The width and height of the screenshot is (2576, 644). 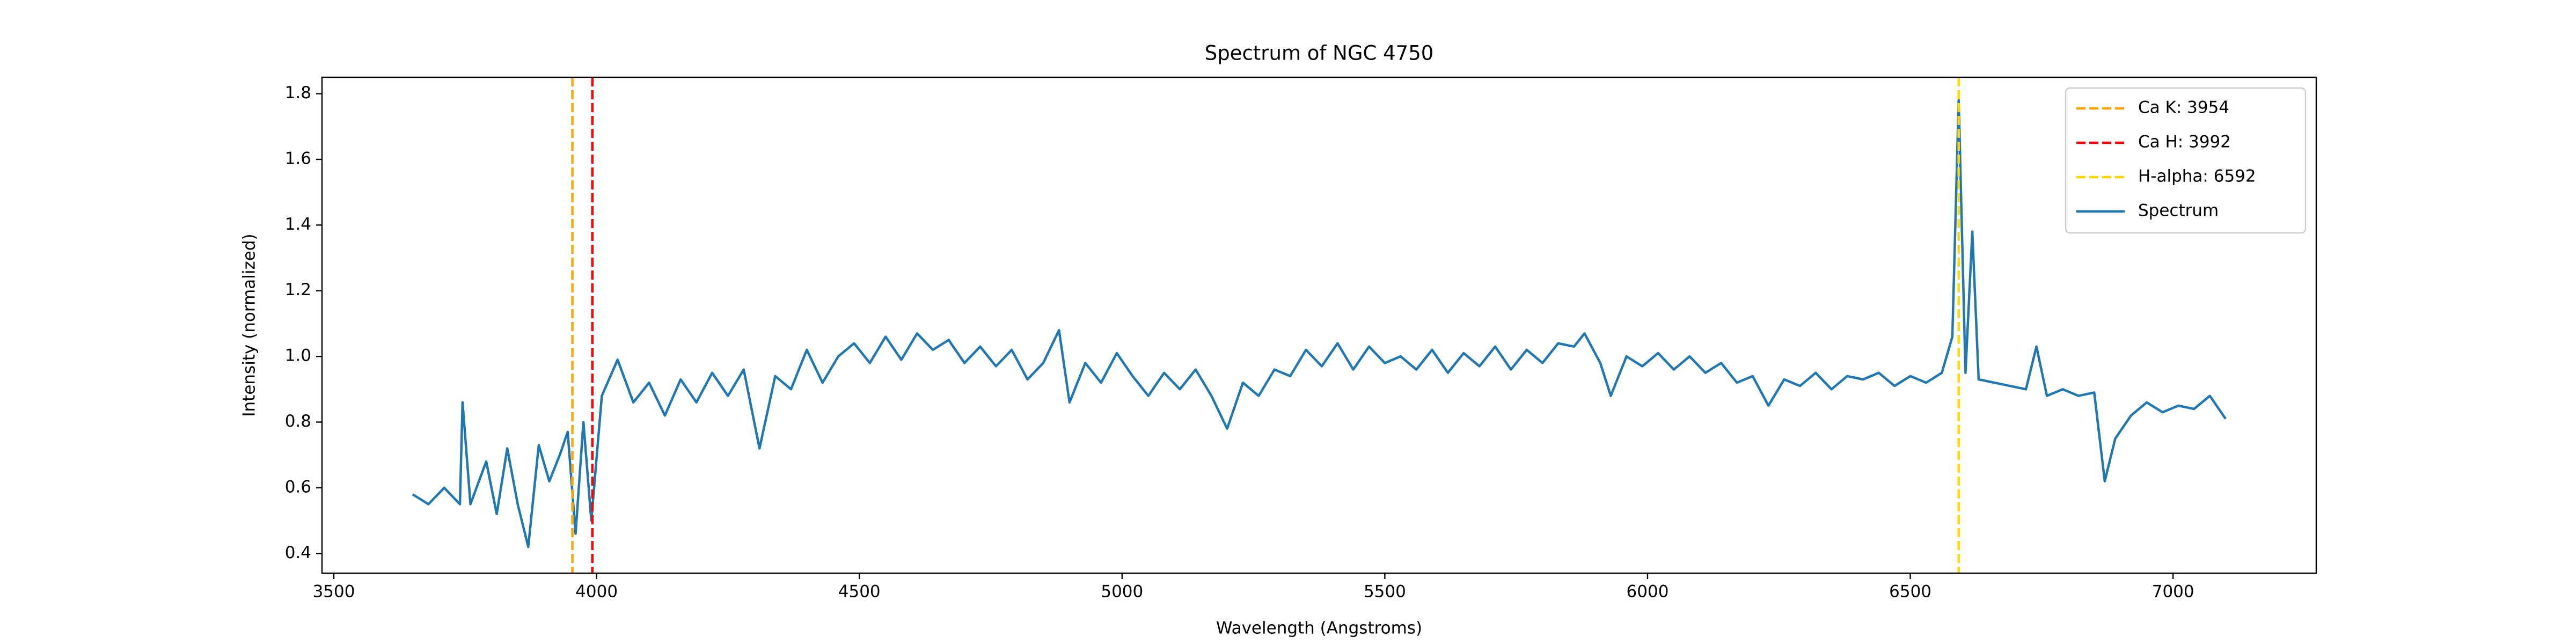 I want to click on y-axis-label: Intensity (normalized), so click(x=249, y=324).